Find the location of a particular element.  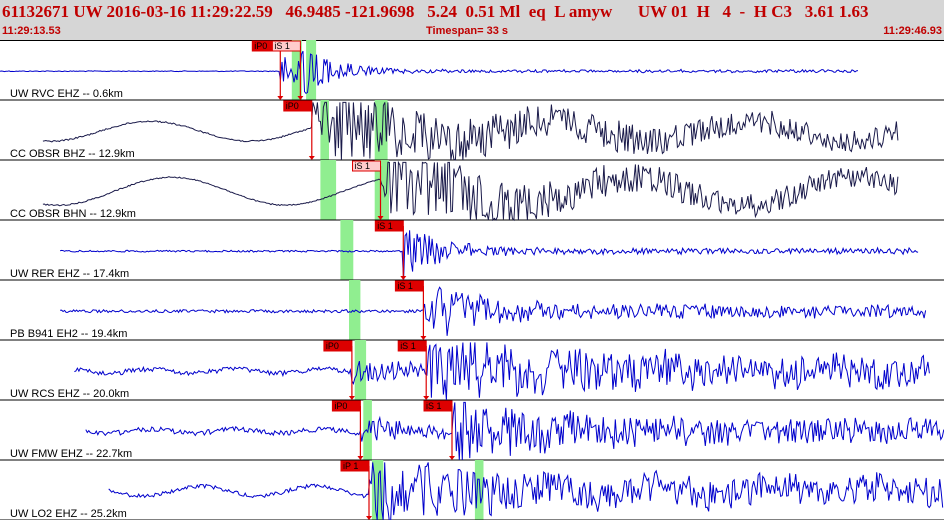

event-field-h: H is located at coordinates (760, 11).